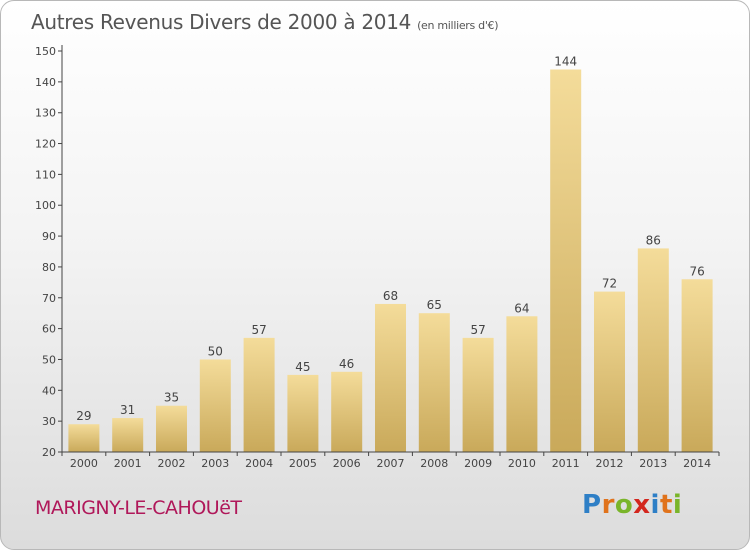 Image resolution: width=750 pixels, height=550 pixels. I want to click on x-tick-label: 2007, so click(391, 463).